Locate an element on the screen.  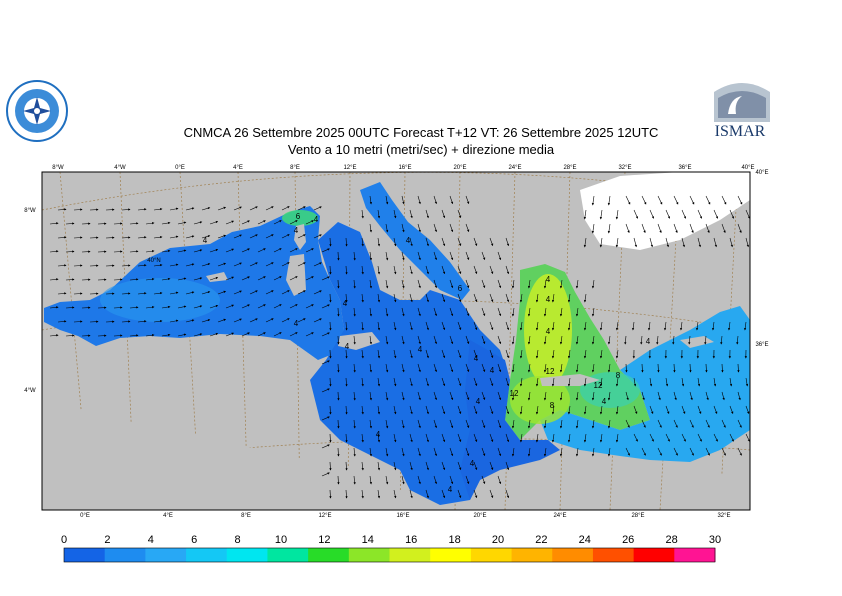
north-africa-coast is located at coordinates (231, 455).